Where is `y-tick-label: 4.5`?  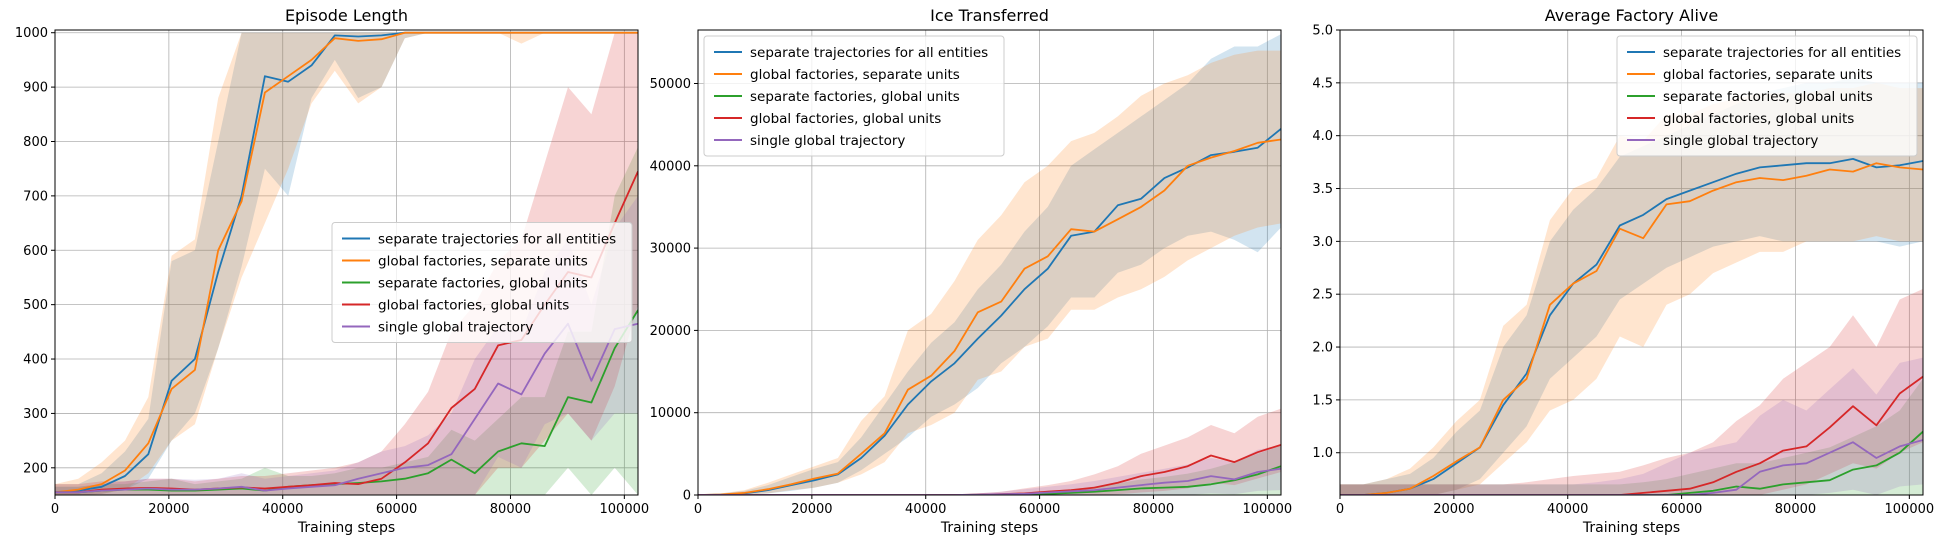
y-tick-label: 4.5 is located at coordinates (1322, 83).